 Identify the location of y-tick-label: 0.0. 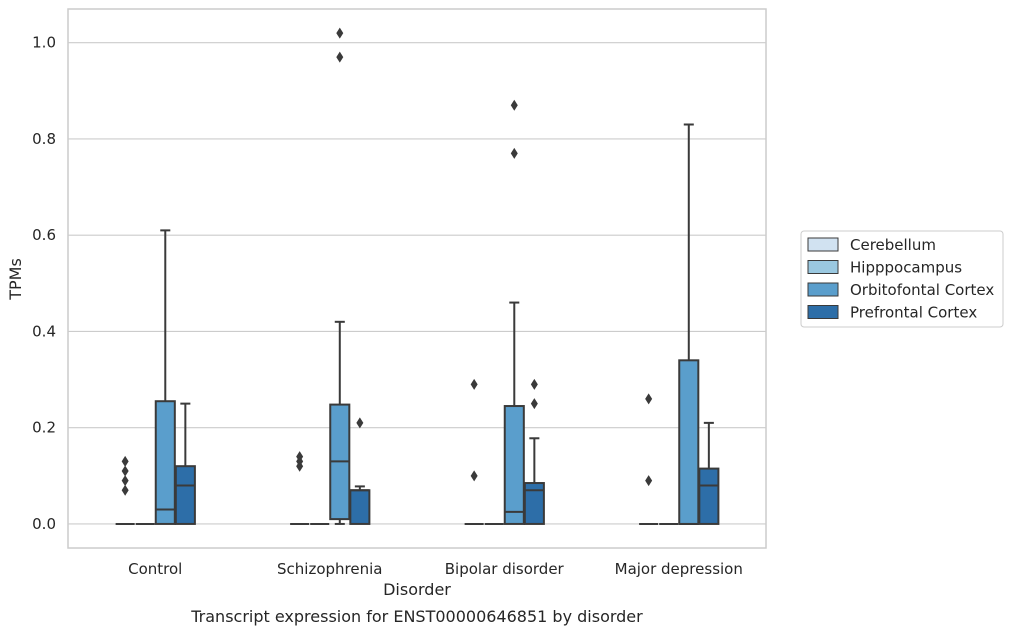
(44, 524).